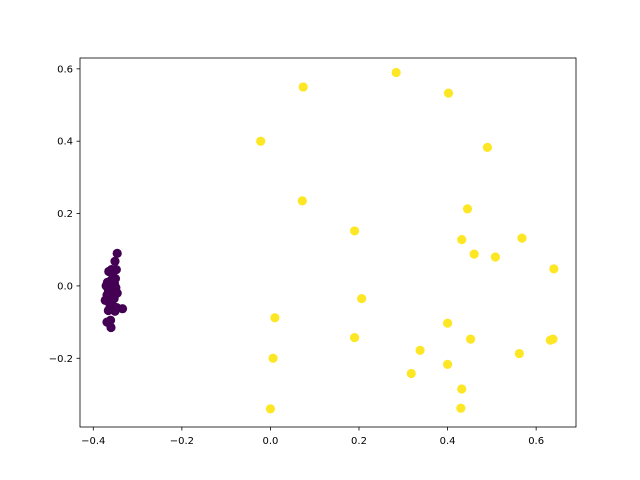 This screenshot has width=640, height=480. I want to click on x-tick-label: 0.6, so click(536, 441).